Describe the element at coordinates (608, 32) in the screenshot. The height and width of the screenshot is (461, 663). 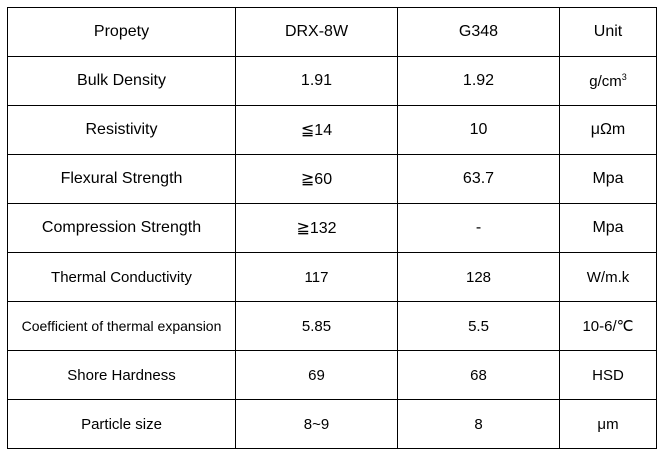
I see `header-unit: Unit` at that location.